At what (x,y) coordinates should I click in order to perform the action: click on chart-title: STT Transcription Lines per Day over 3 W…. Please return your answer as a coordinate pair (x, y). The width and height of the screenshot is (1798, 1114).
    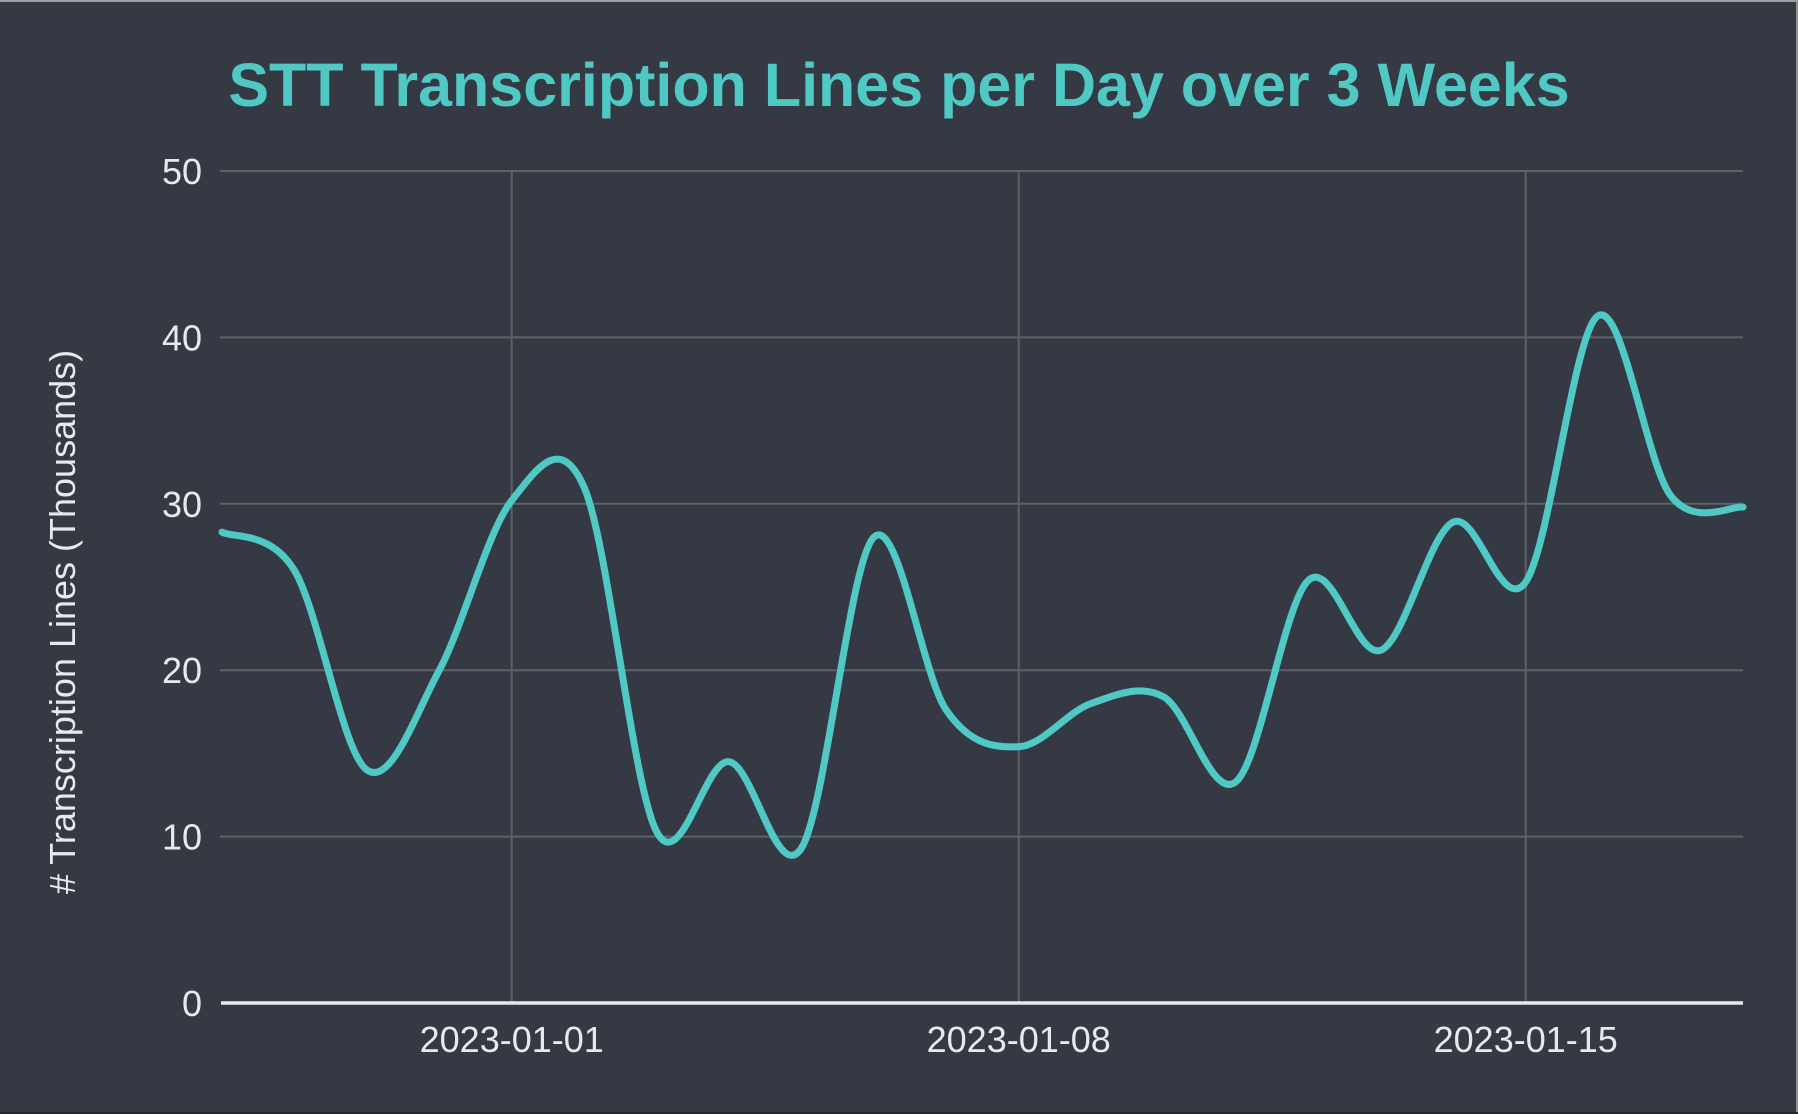
    Looking at the image, I should click on (898, 85).